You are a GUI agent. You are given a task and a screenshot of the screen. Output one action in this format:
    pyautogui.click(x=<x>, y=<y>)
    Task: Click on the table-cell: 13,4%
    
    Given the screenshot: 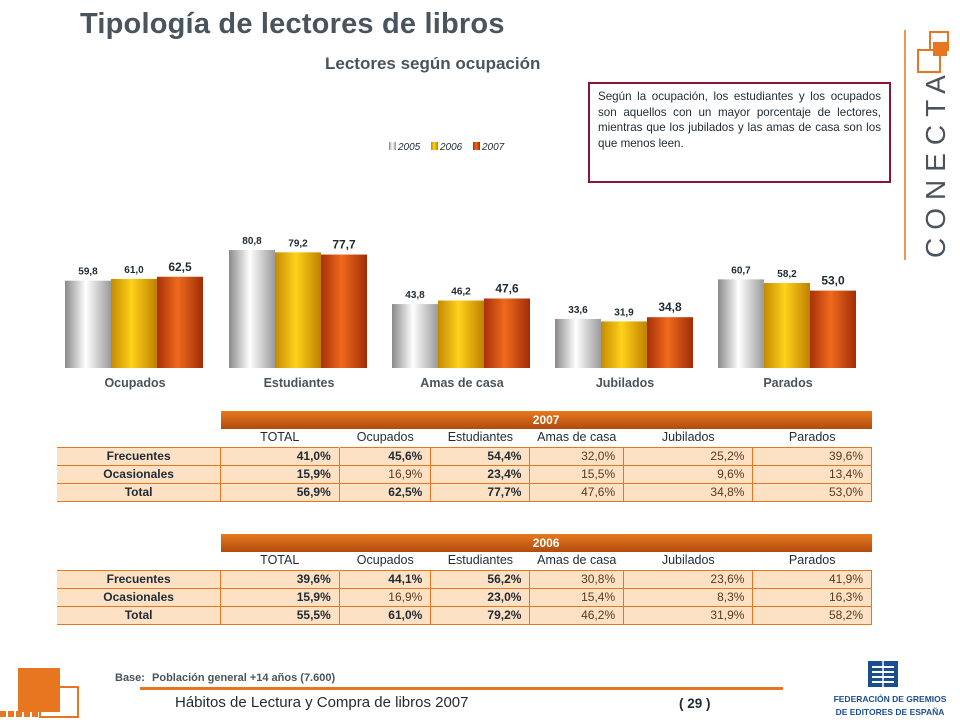 What is the action you would take?
    pyautogui.click(x=812, y=474)
    